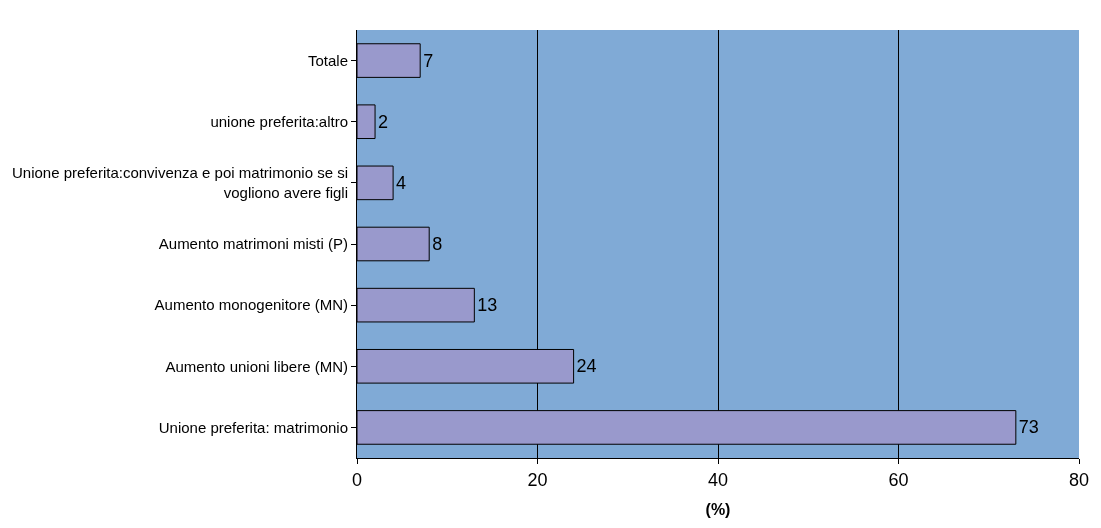 The height and width of the screenshot is (528, 1101). What do you see at coordinates (251, 305) in the screenshot?
I see `y-tick-label: Aumento monogenitore (MN)` at bounding box center [251, 305].